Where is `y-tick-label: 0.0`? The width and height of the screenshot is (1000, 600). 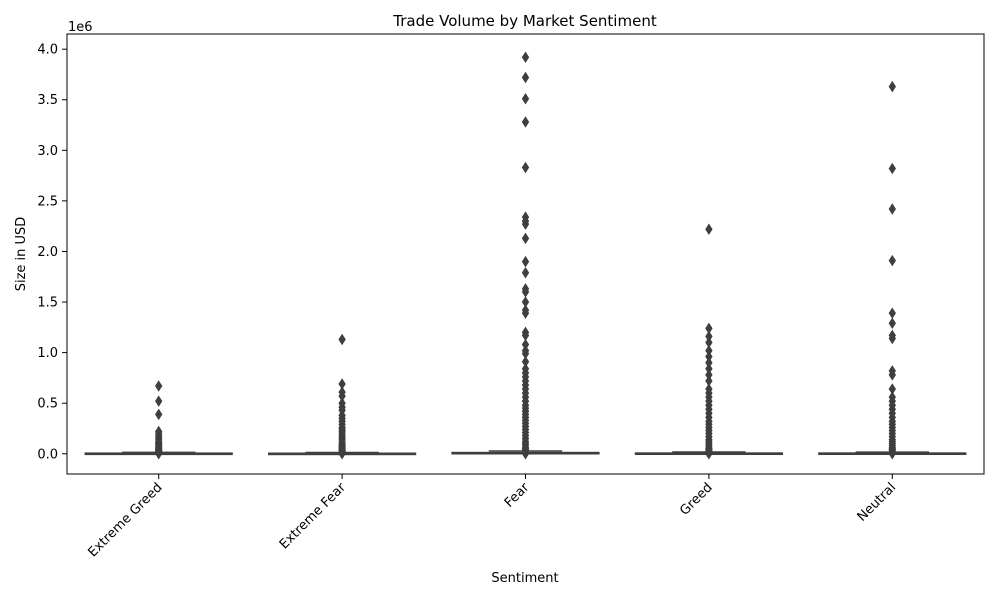
y-tick-label: 0.0 is located at coordinates (47, 454).